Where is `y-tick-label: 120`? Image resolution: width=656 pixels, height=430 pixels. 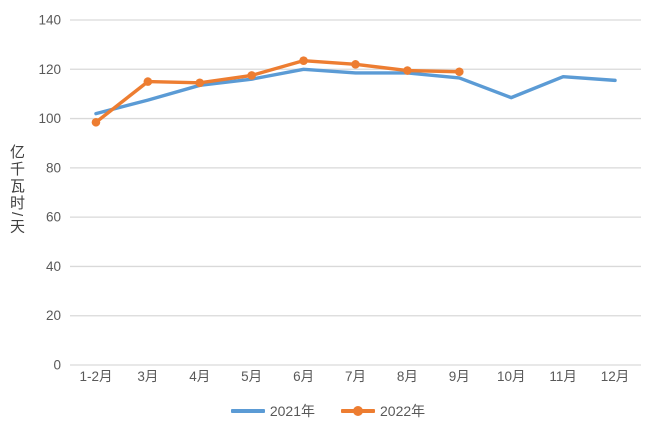 y-tick-label: 120 is located at coordinates (49, 69).